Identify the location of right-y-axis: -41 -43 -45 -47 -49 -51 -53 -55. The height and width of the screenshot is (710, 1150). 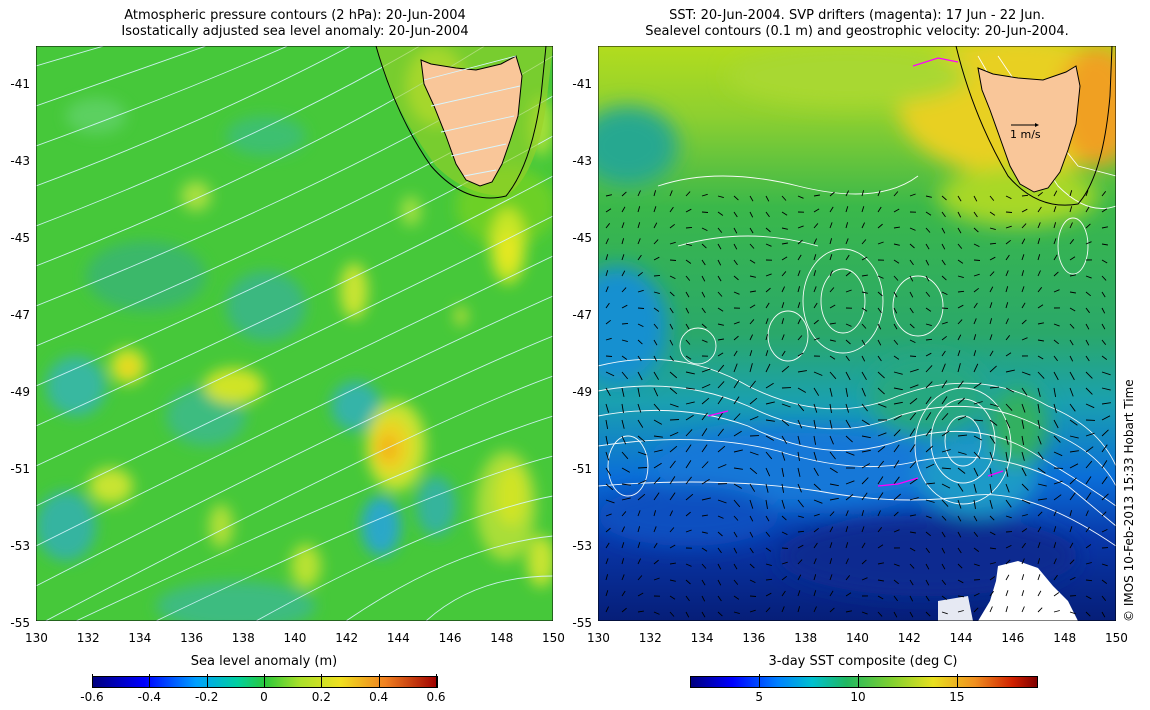
(579, 338).